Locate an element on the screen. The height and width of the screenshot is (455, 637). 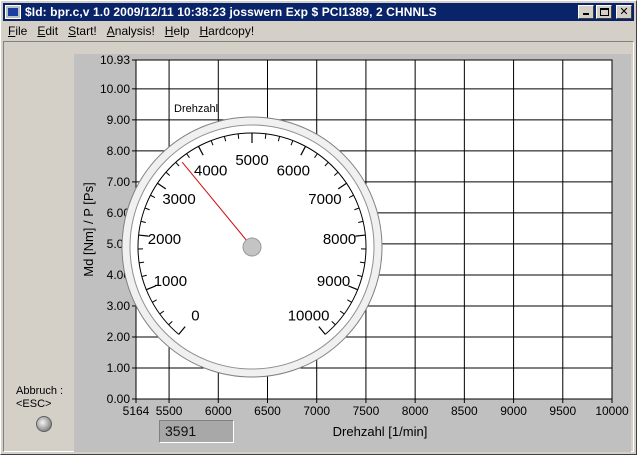
y-tick-label: 9.00 is located at coordinates (119, 120).